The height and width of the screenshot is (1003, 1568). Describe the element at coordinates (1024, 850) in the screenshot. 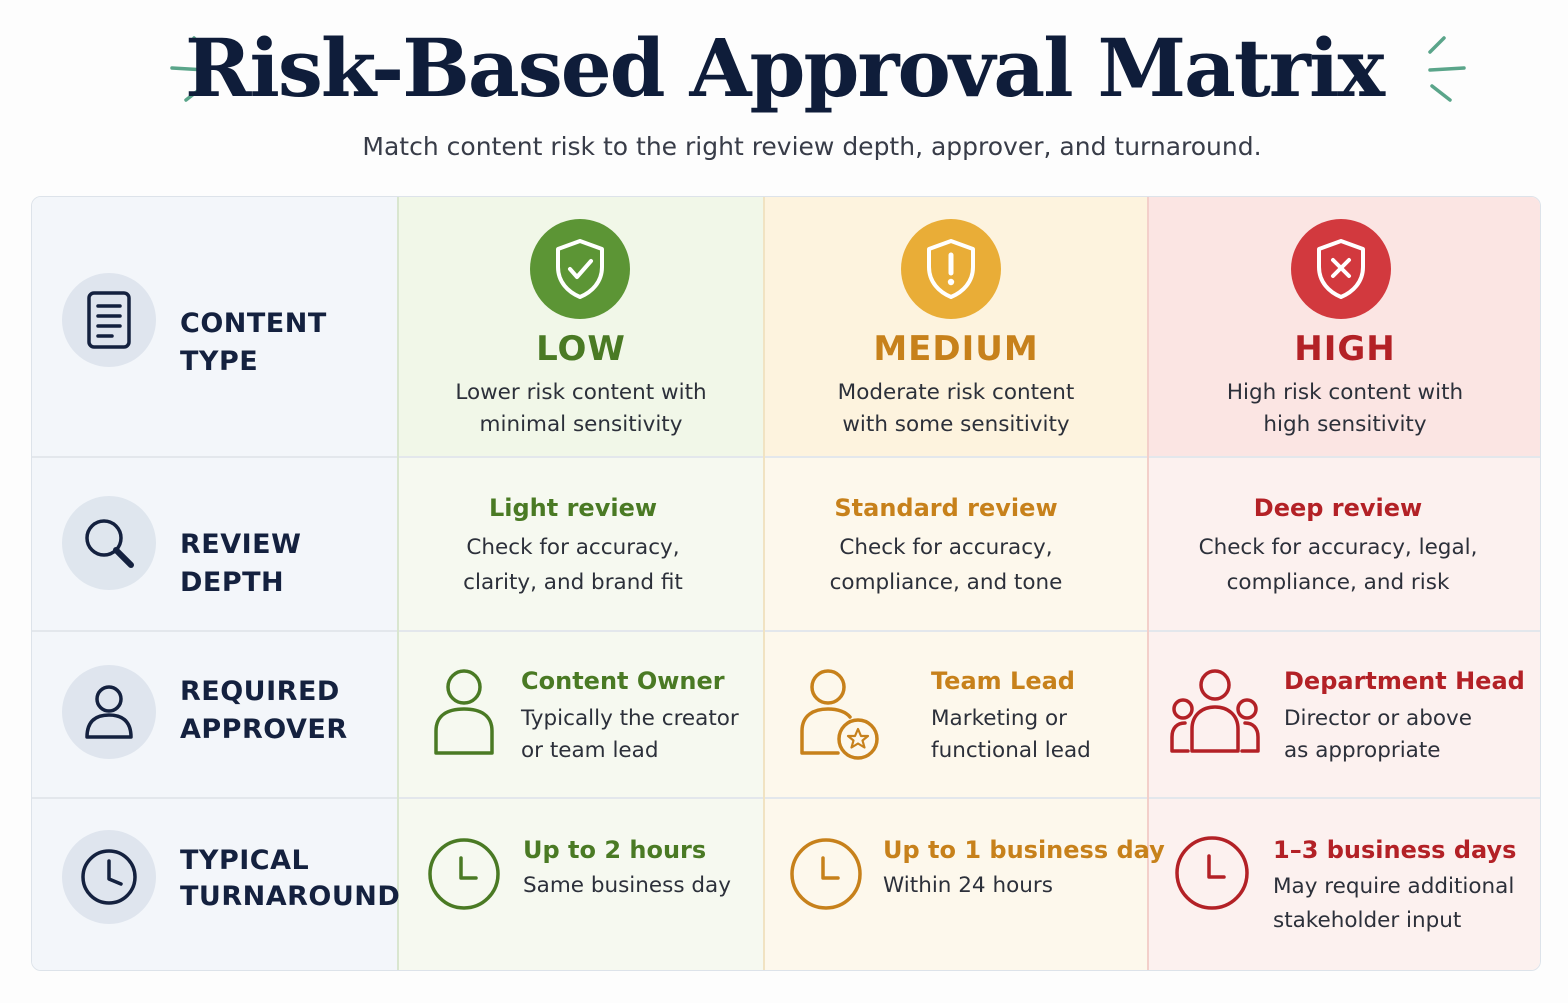

I see `turnaround-title: Up to 1 business day` at that location.